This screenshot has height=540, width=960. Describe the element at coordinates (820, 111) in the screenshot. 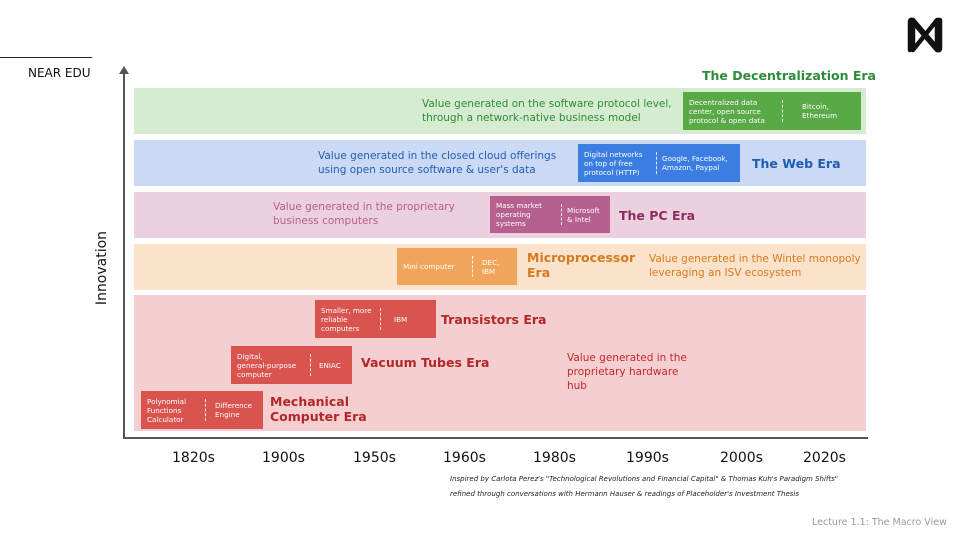

I see `box-right-text: Bitcoin, Ethereum` at that location.